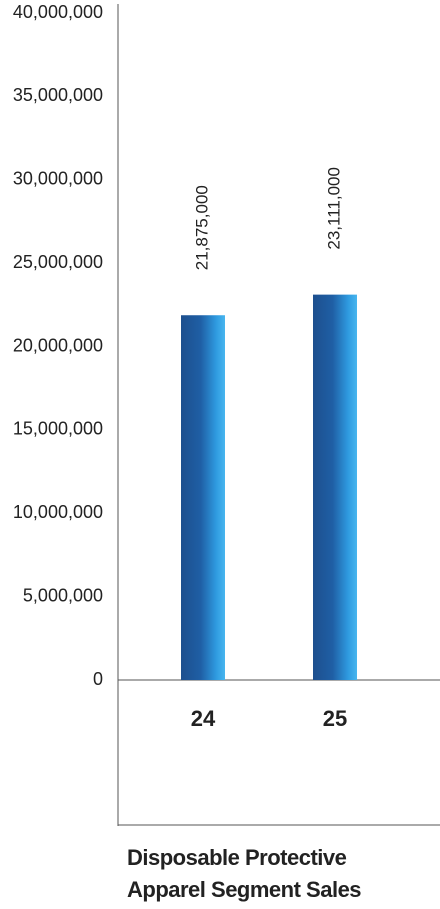  I want to click on y-tick-label: 25,000,000, so click(58, 262).